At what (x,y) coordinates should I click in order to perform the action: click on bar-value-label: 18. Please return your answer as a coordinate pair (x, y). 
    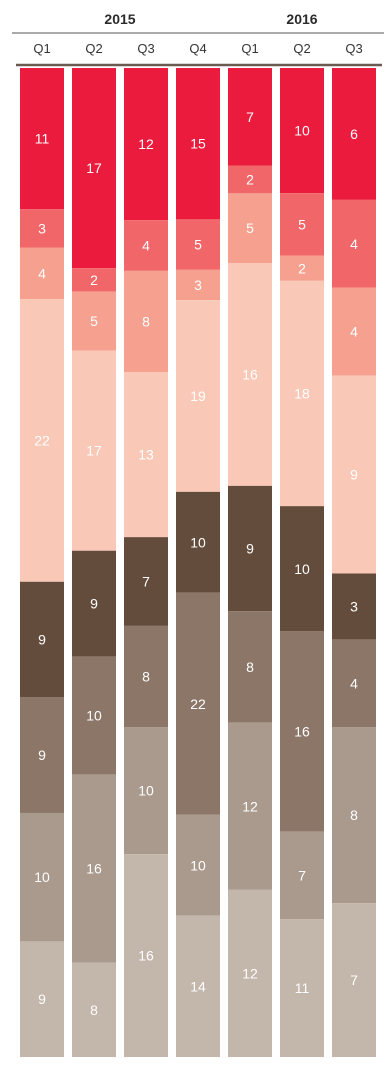
    Looking at the image, I should click on (302, 393).